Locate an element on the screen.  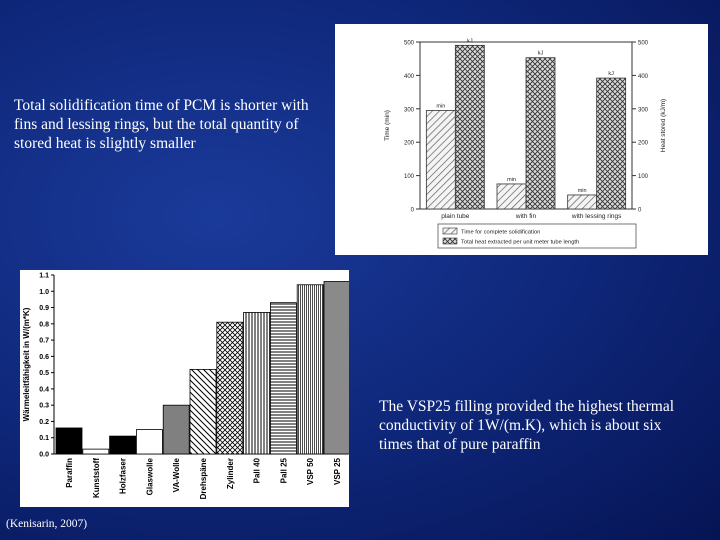
x-tick-label: Zylinder is located at coordinates (230, 473).